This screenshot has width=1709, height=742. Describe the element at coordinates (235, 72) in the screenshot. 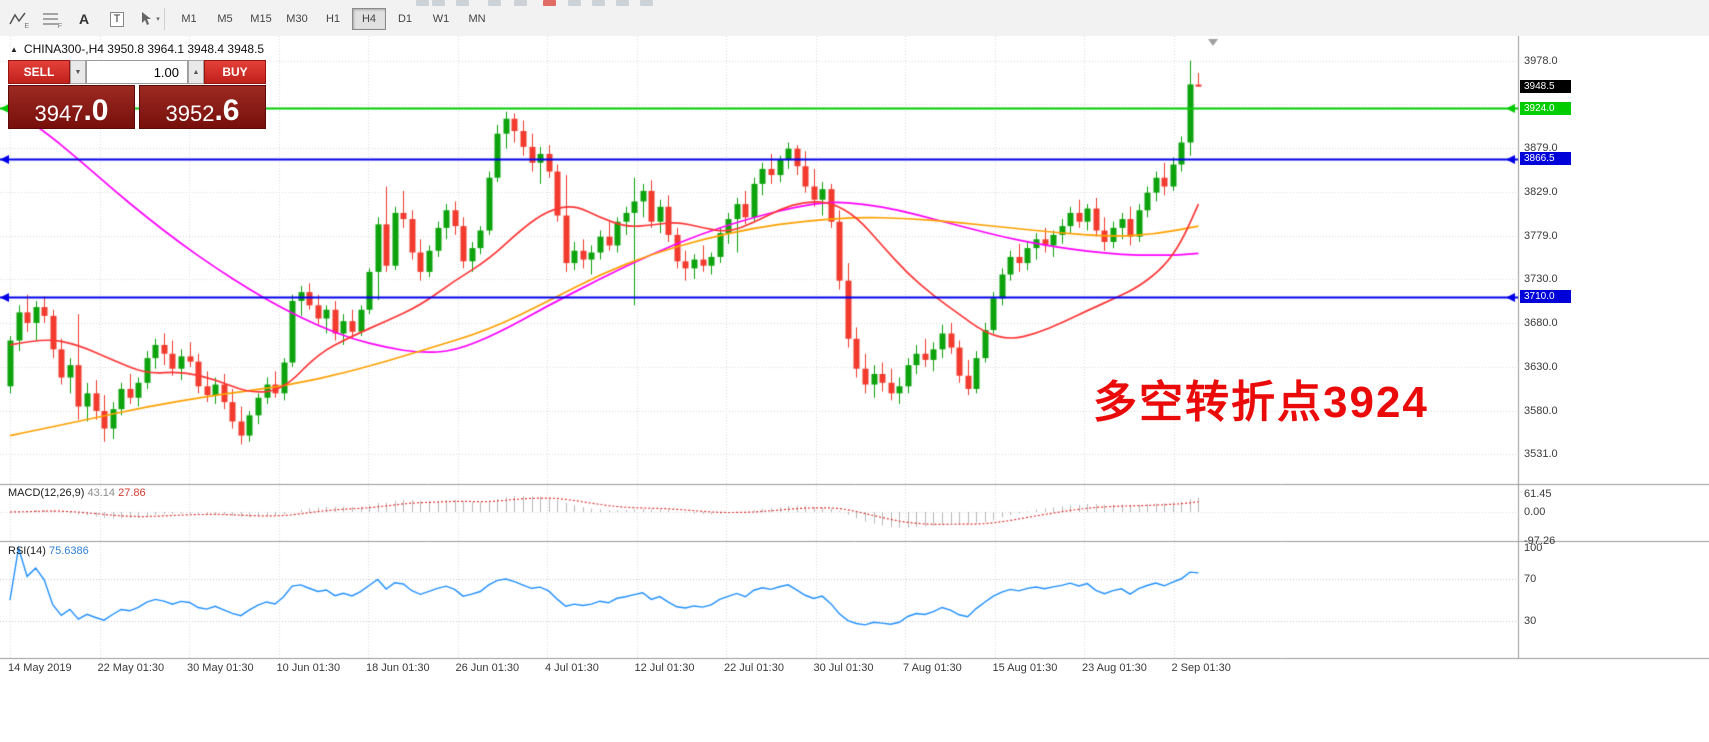

I see `buy-button: BUY` at that location.